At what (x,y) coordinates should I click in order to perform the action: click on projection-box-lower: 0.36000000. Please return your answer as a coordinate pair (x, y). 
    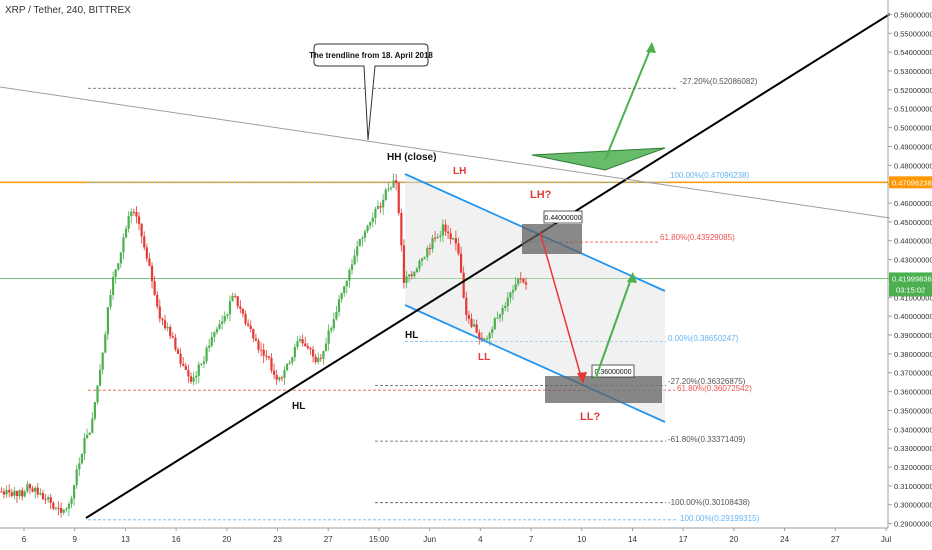
    Looking at the image, I should click on (603, 383).